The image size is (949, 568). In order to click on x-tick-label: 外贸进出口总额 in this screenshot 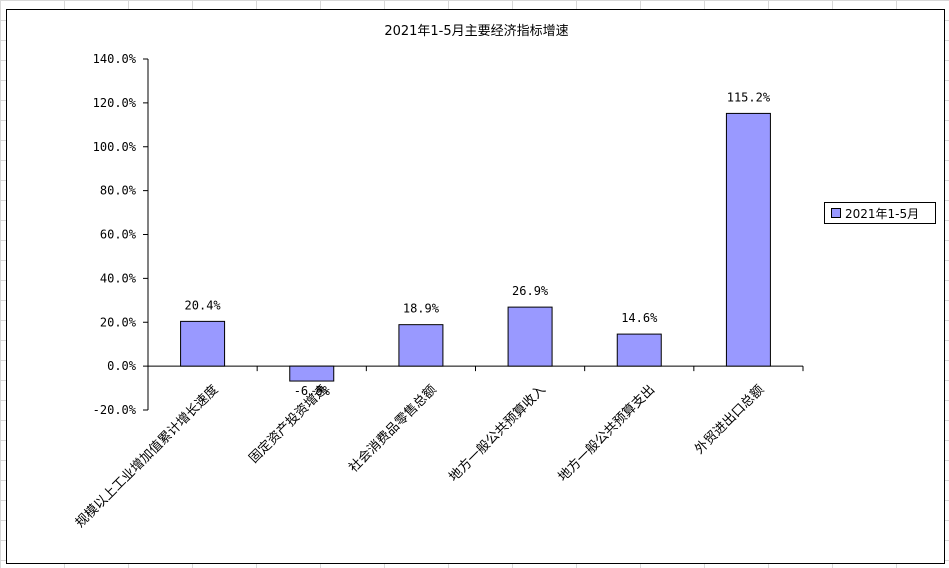, I will do `click(729, 419)`.